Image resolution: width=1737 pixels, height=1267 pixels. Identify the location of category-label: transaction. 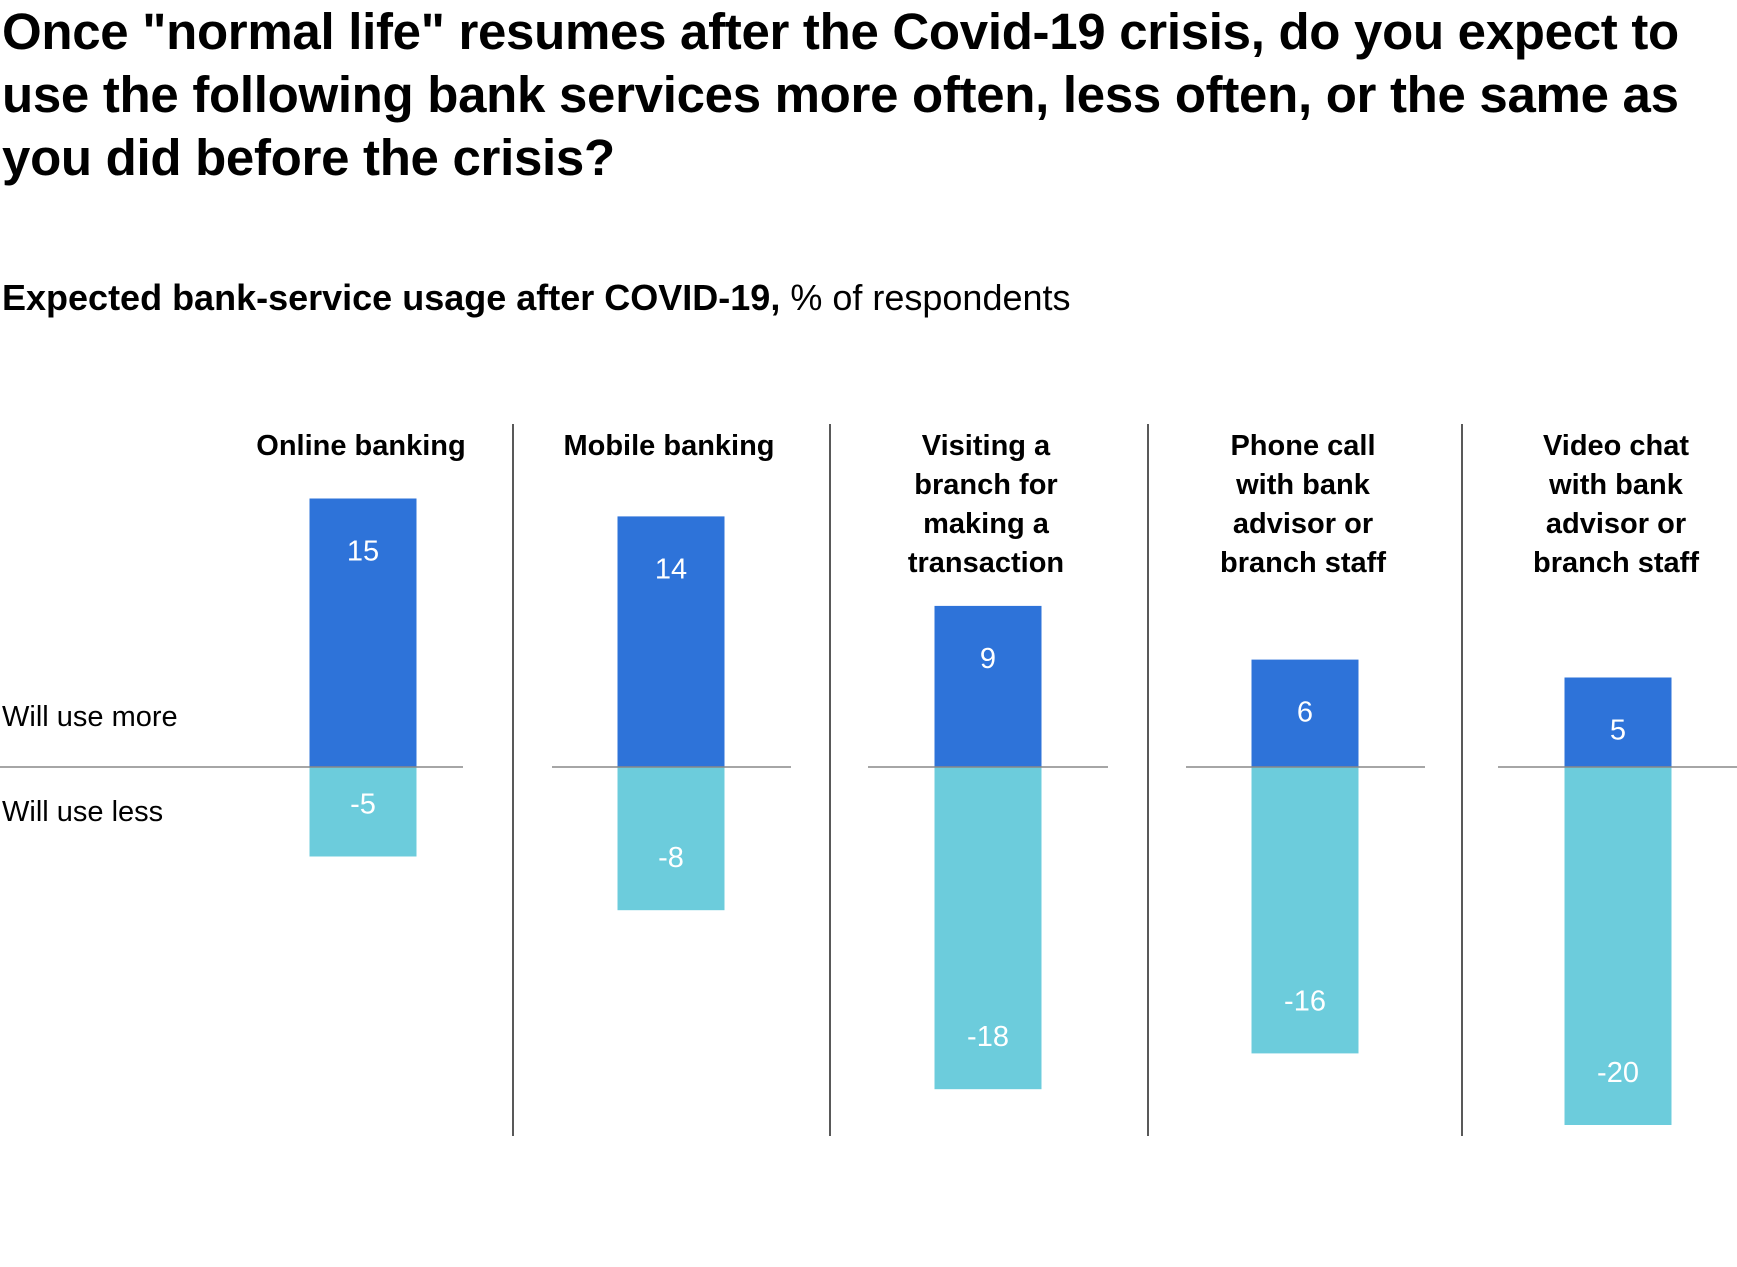
(986, 563).